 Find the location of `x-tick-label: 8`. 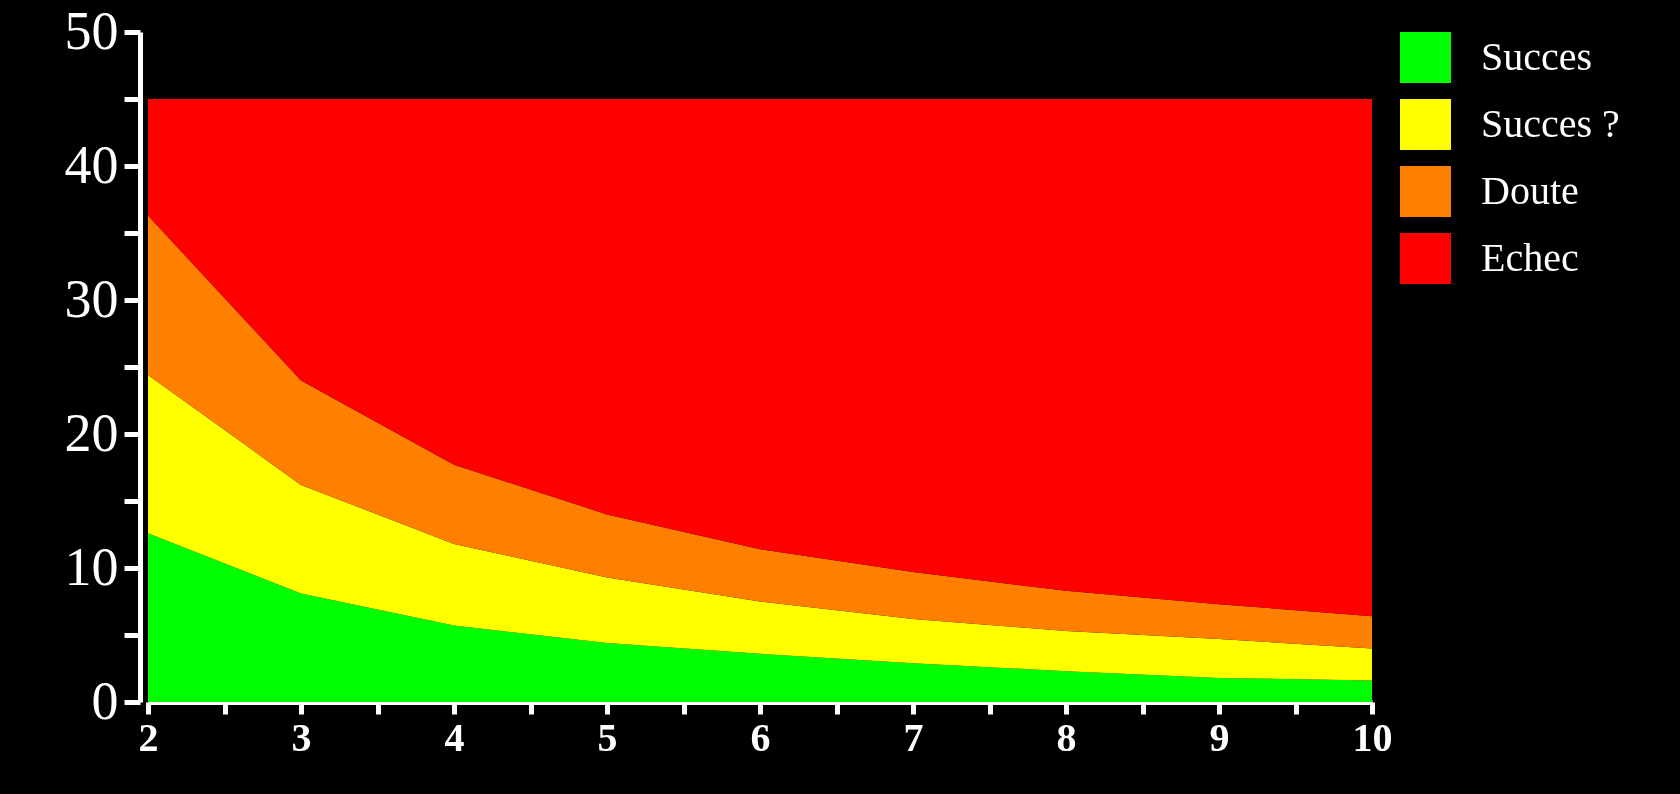

x-tick-label: 8 is located at coordinates (1066, 737).